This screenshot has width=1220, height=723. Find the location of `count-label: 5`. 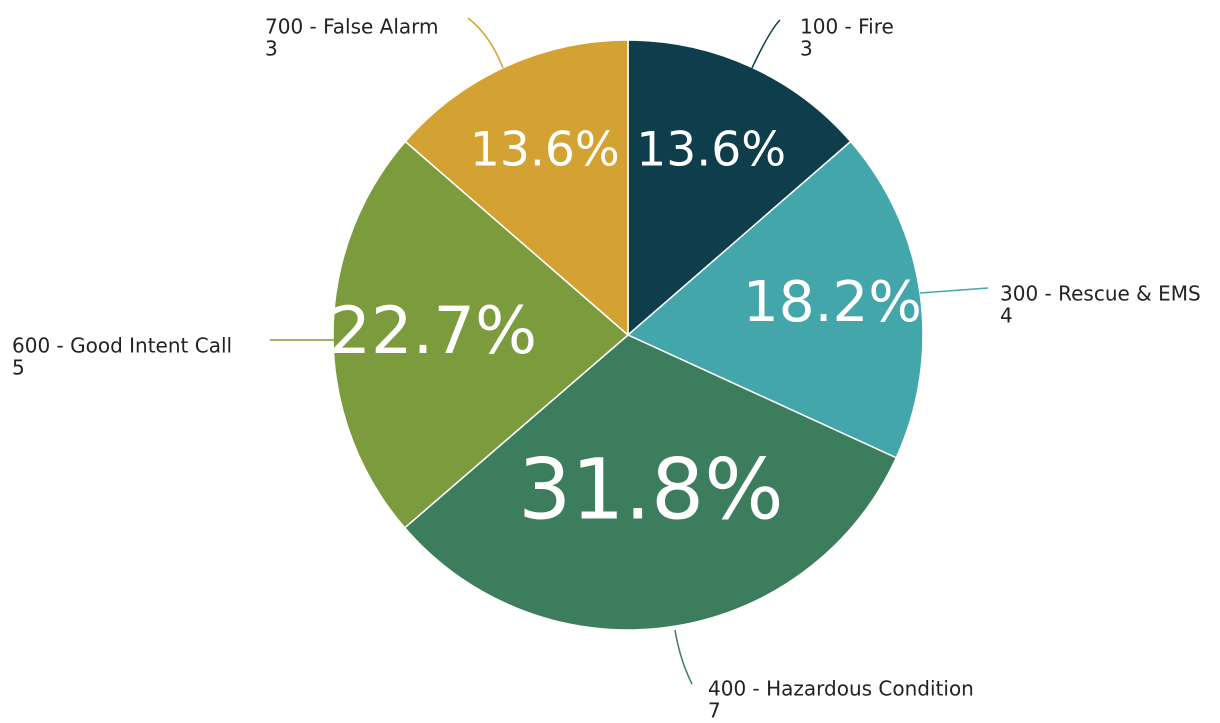

count-label: 5 is located at coordinates (18, 368).